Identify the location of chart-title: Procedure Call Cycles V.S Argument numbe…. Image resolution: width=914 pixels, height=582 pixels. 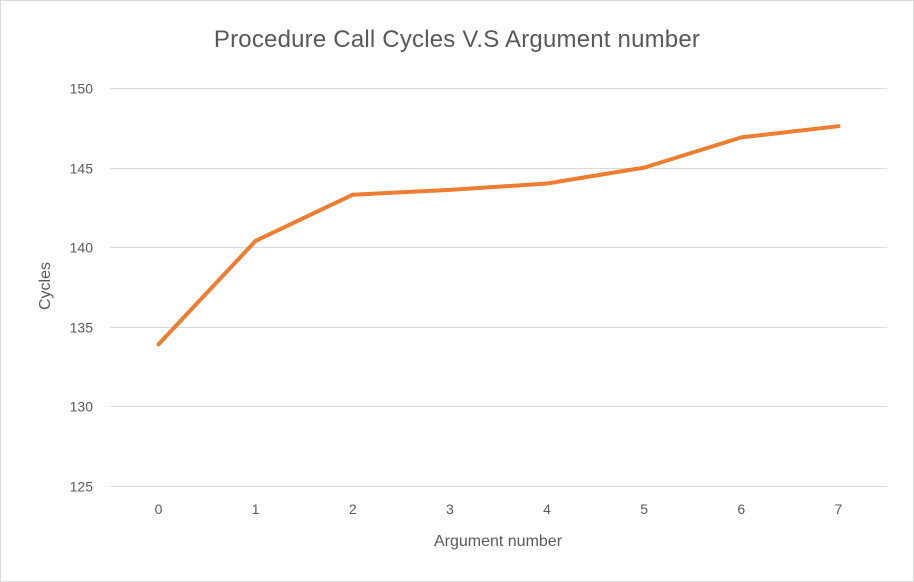
(457, 39).